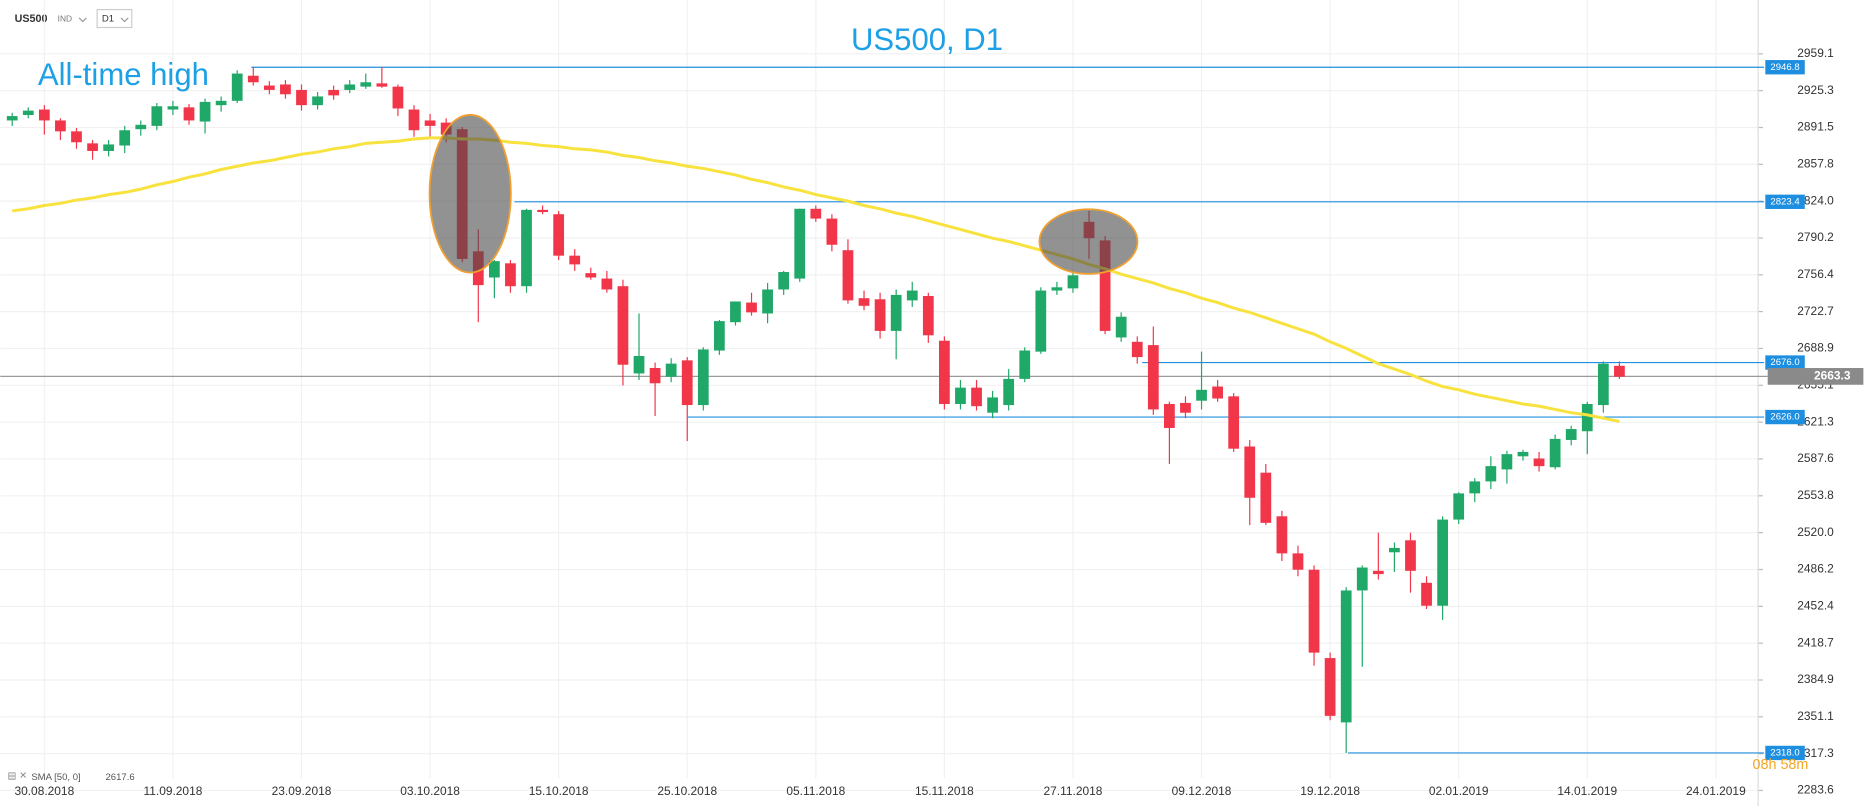  Describe the element at coordinates (1073, 791) in the screenshot. I see `x-tick-label: 27.11.2018` at that location.